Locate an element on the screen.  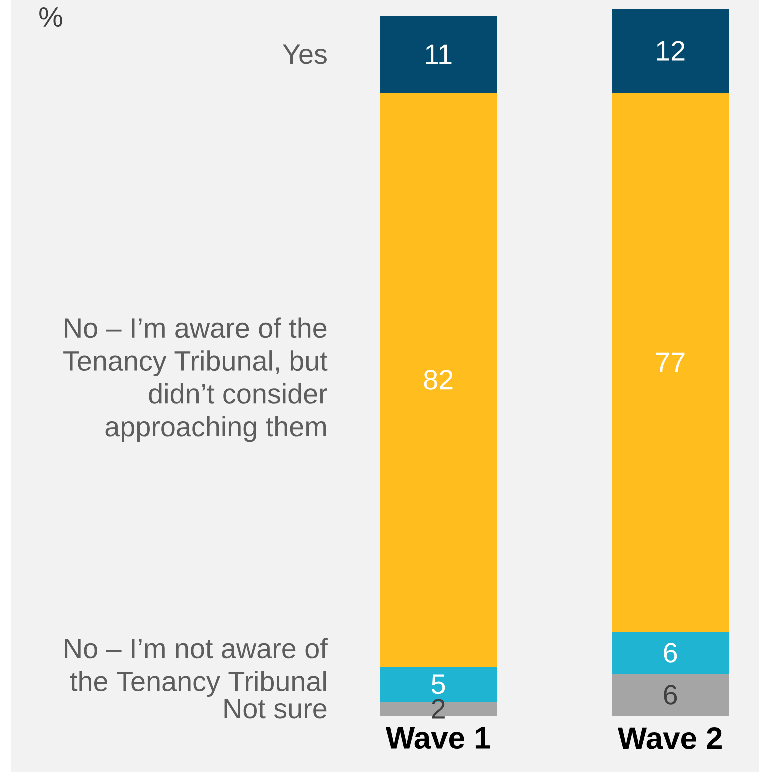
data-label: 12 is located at coordinates (671, 51).